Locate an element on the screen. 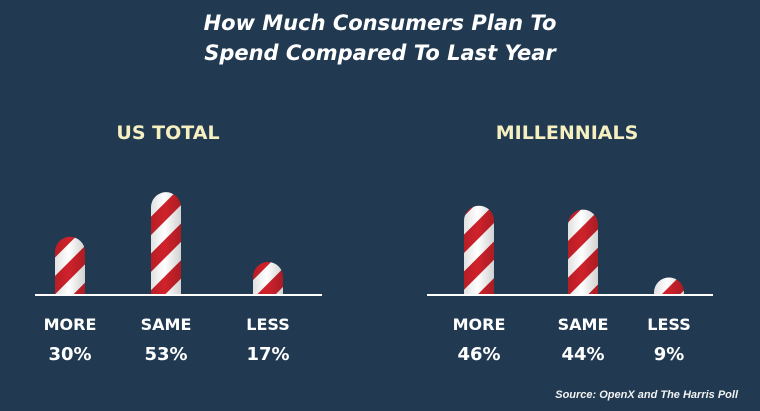 Image resolution: width=760 pixels, height=411 pixels. value-label-millennials-more: 46% is located at coordinates (478, 354).